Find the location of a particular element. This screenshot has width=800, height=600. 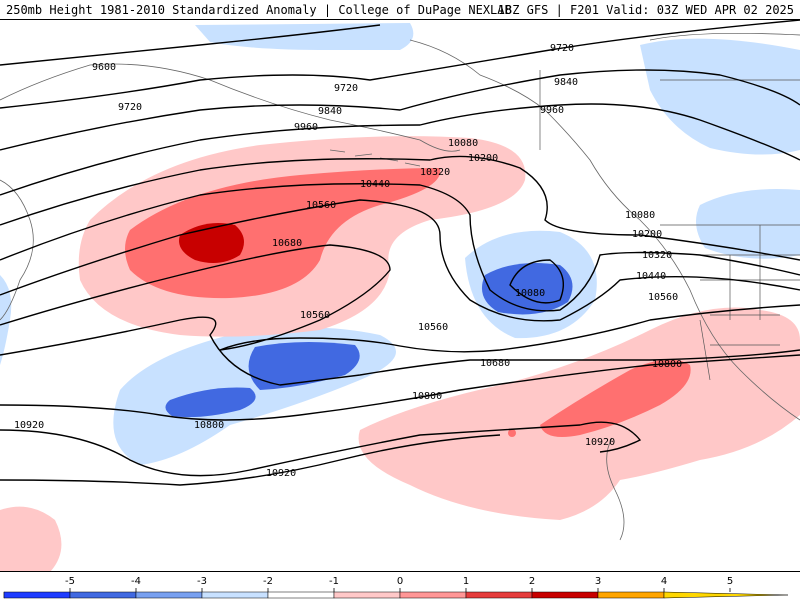

colorbar: -5 -4 -3 -2 -1 0 1 2 3 4 5 is located at coordinates (396, 587).